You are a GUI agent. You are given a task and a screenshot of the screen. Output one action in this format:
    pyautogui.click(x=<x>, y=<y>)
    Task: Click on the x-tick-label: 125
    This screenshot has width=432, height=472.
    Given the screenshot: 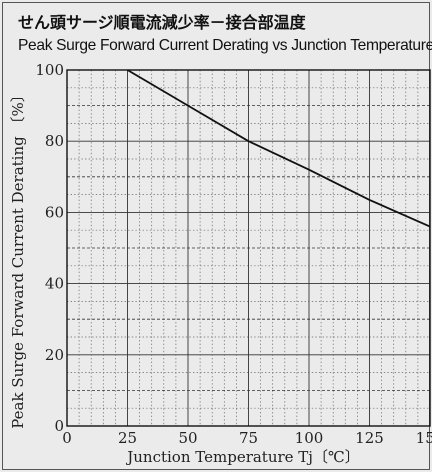 What is the action you would take?
    pyautogui.click(x=369, y=438)
    